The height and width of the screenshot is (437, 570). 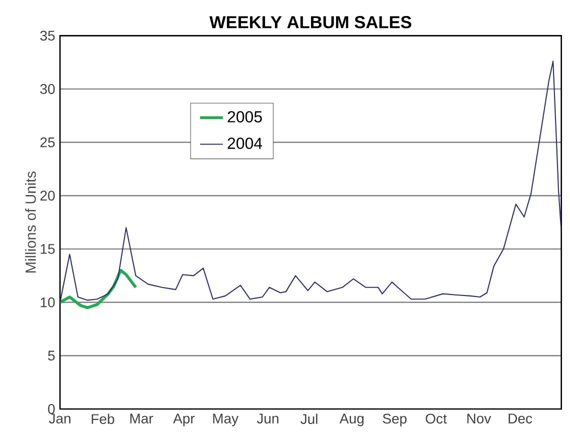 I want to click on x-tick-label: Oct, so click(x=436, y=419).